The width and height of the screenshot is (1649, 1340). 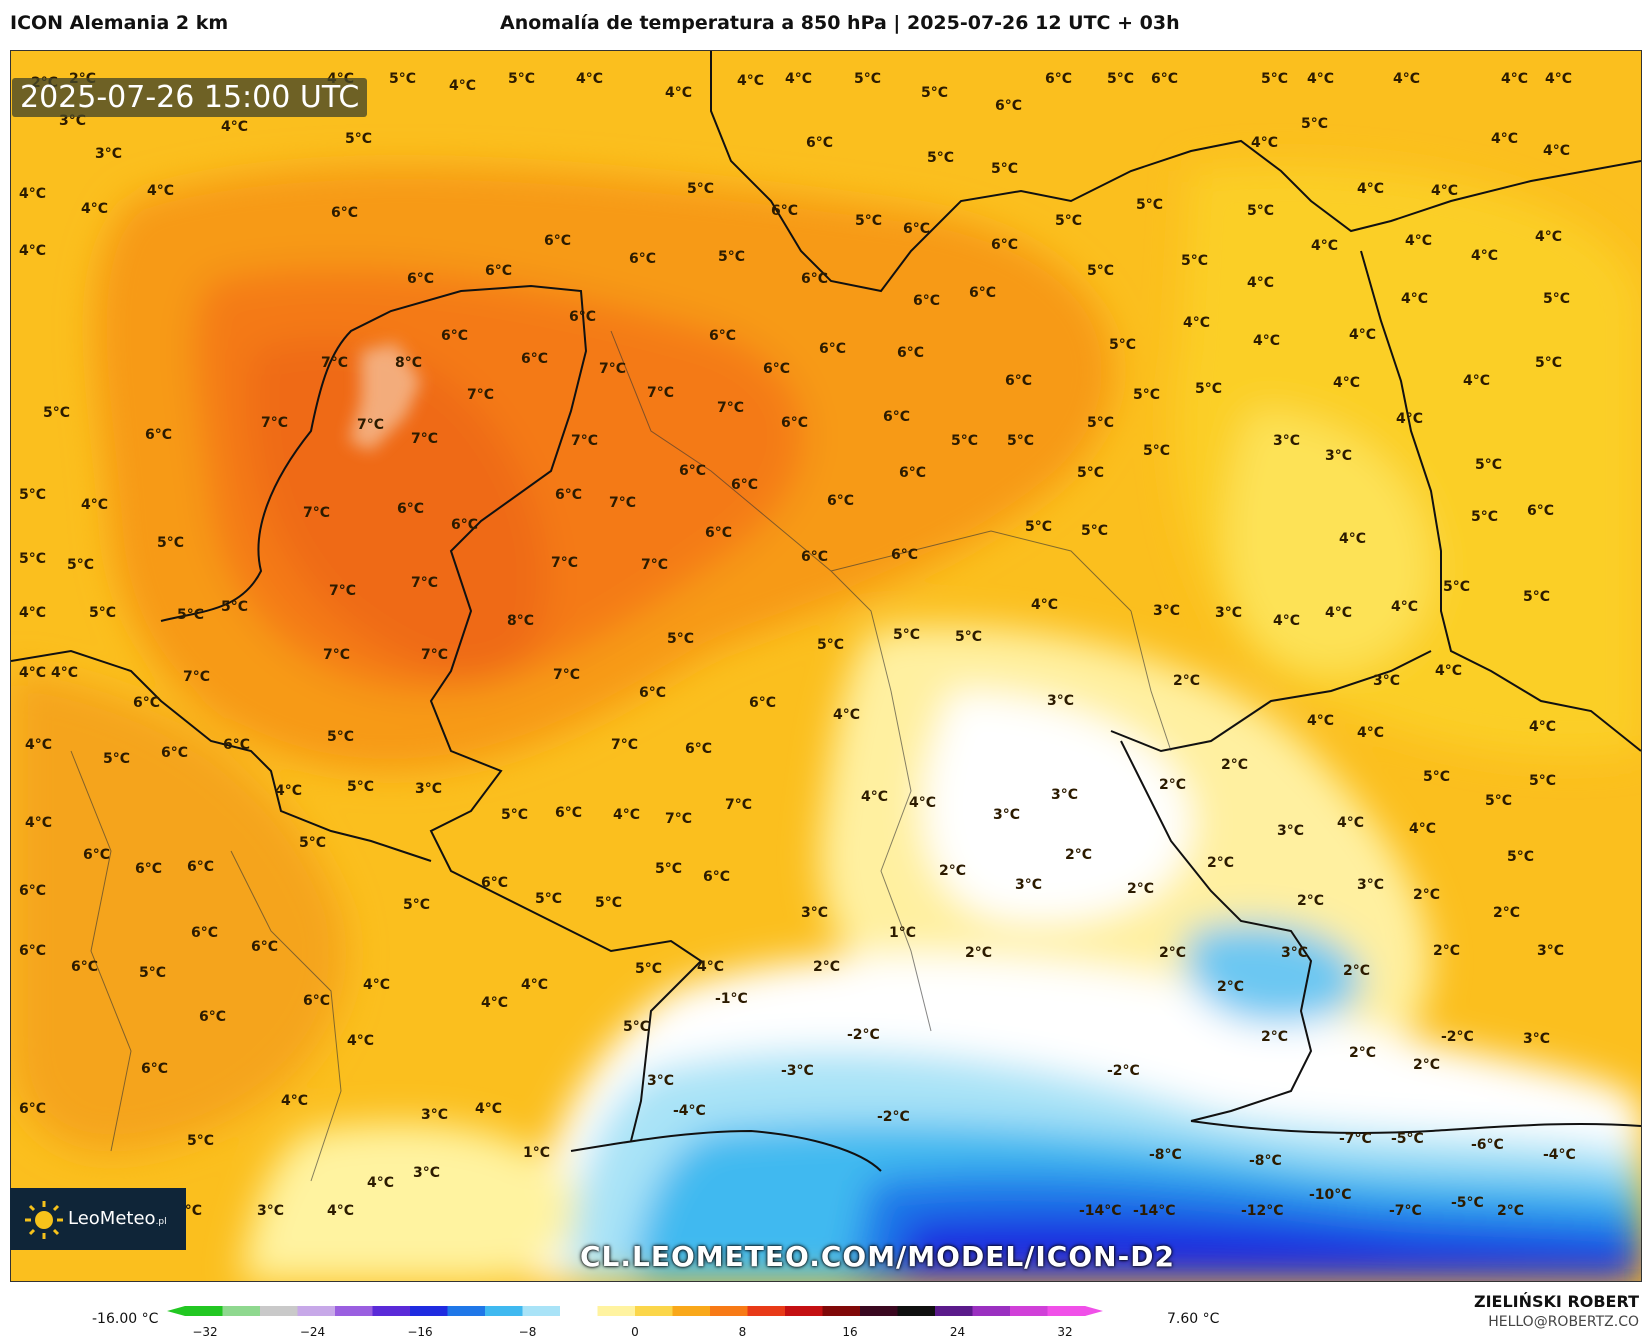 I want to click on scale-max-label: 7.60 °C, so click(x=1193, y=1319).